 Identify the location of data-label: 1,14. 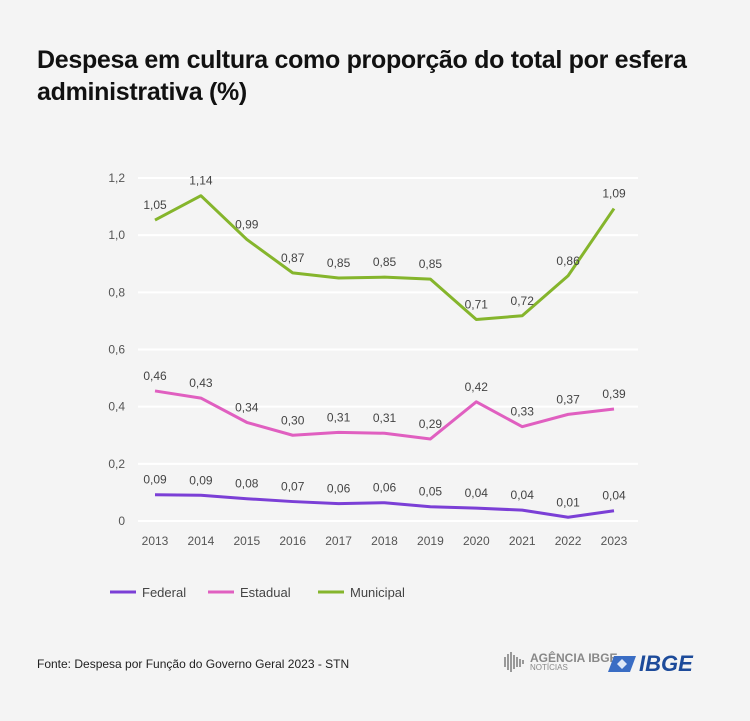
(201, 181).